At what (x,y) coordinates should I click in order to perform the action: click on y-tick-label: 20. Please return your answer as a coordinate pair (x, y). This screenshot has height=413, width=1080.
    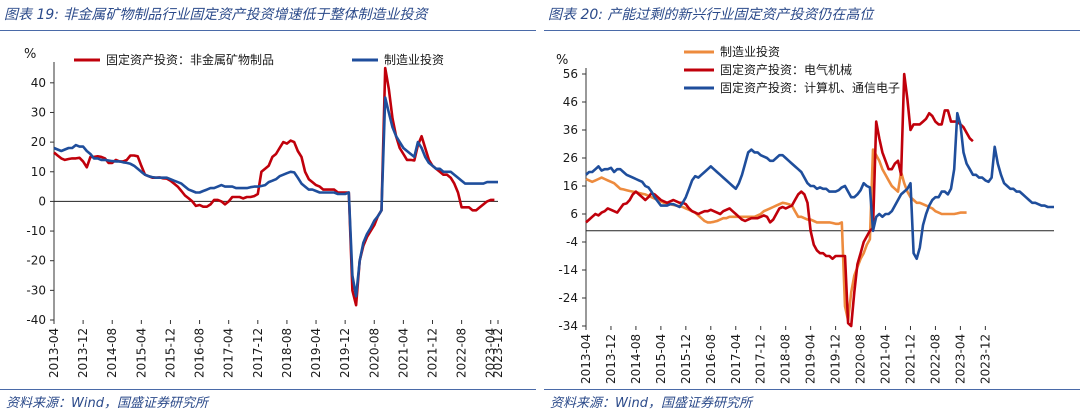
    Looking at the image, I should click on (38, 142).